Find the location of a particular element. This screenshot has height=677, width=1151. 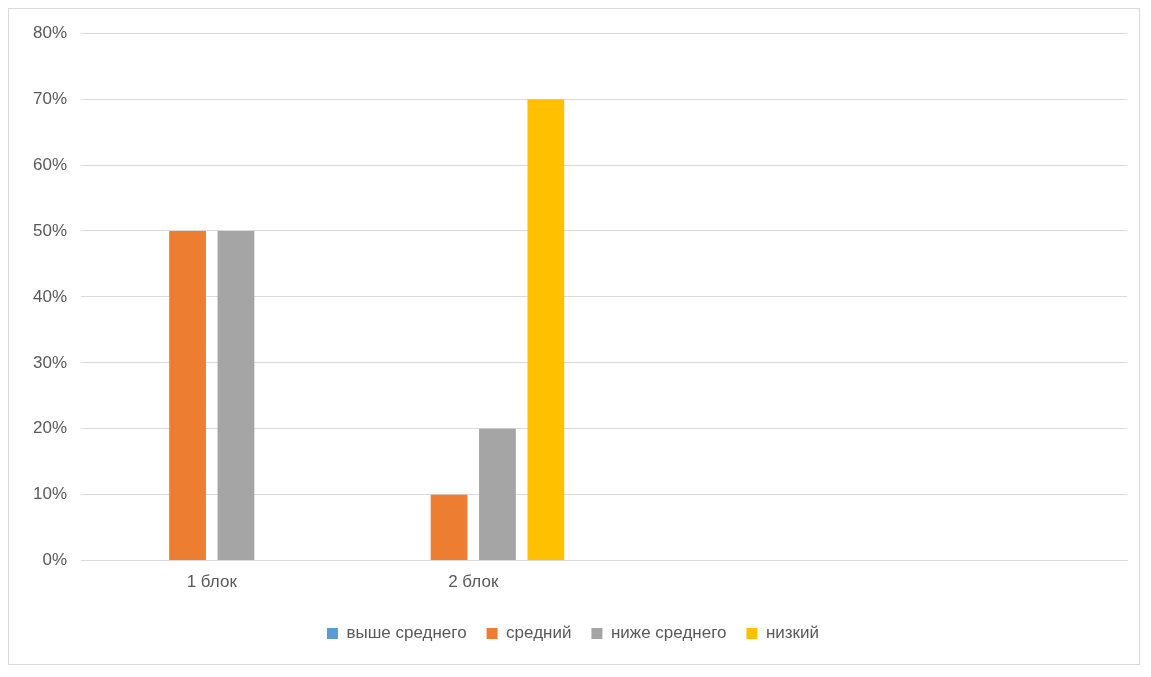

y-tick-label: 50% is located at coordinates (50, 230).